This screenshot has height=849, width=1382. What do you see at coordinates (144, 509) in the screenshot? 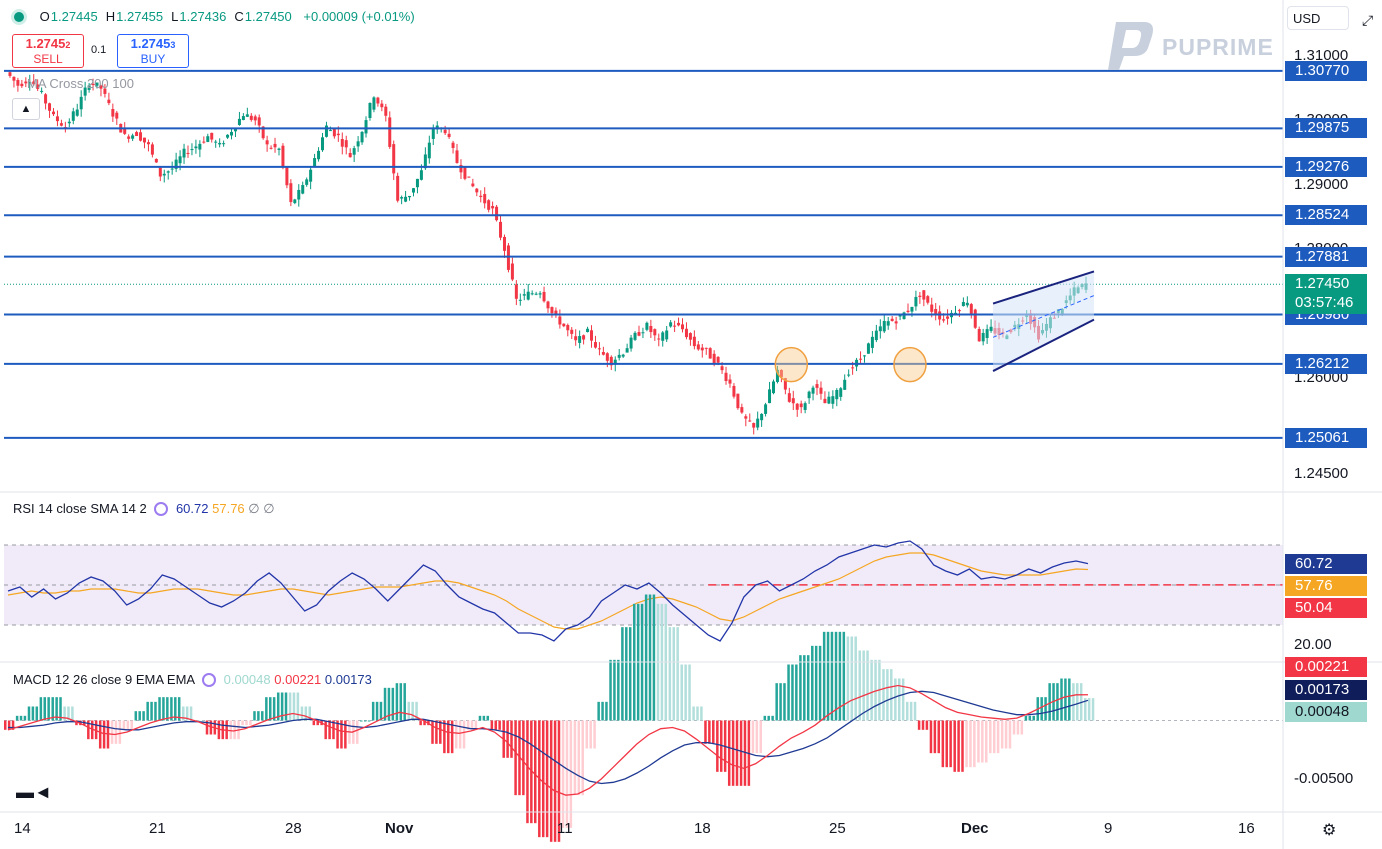
I see `rsi-legend: RSI 14 close SMA 14 2 60.72 57.76 ∅ ∅` at bounding box center [144, 509].